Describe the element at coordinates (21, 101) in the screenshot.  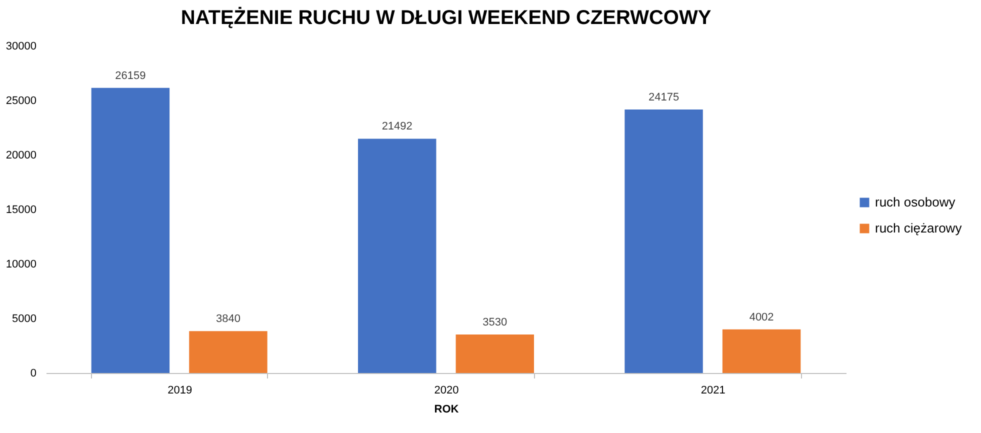
I see `y-tick-label: 25000` at that location.